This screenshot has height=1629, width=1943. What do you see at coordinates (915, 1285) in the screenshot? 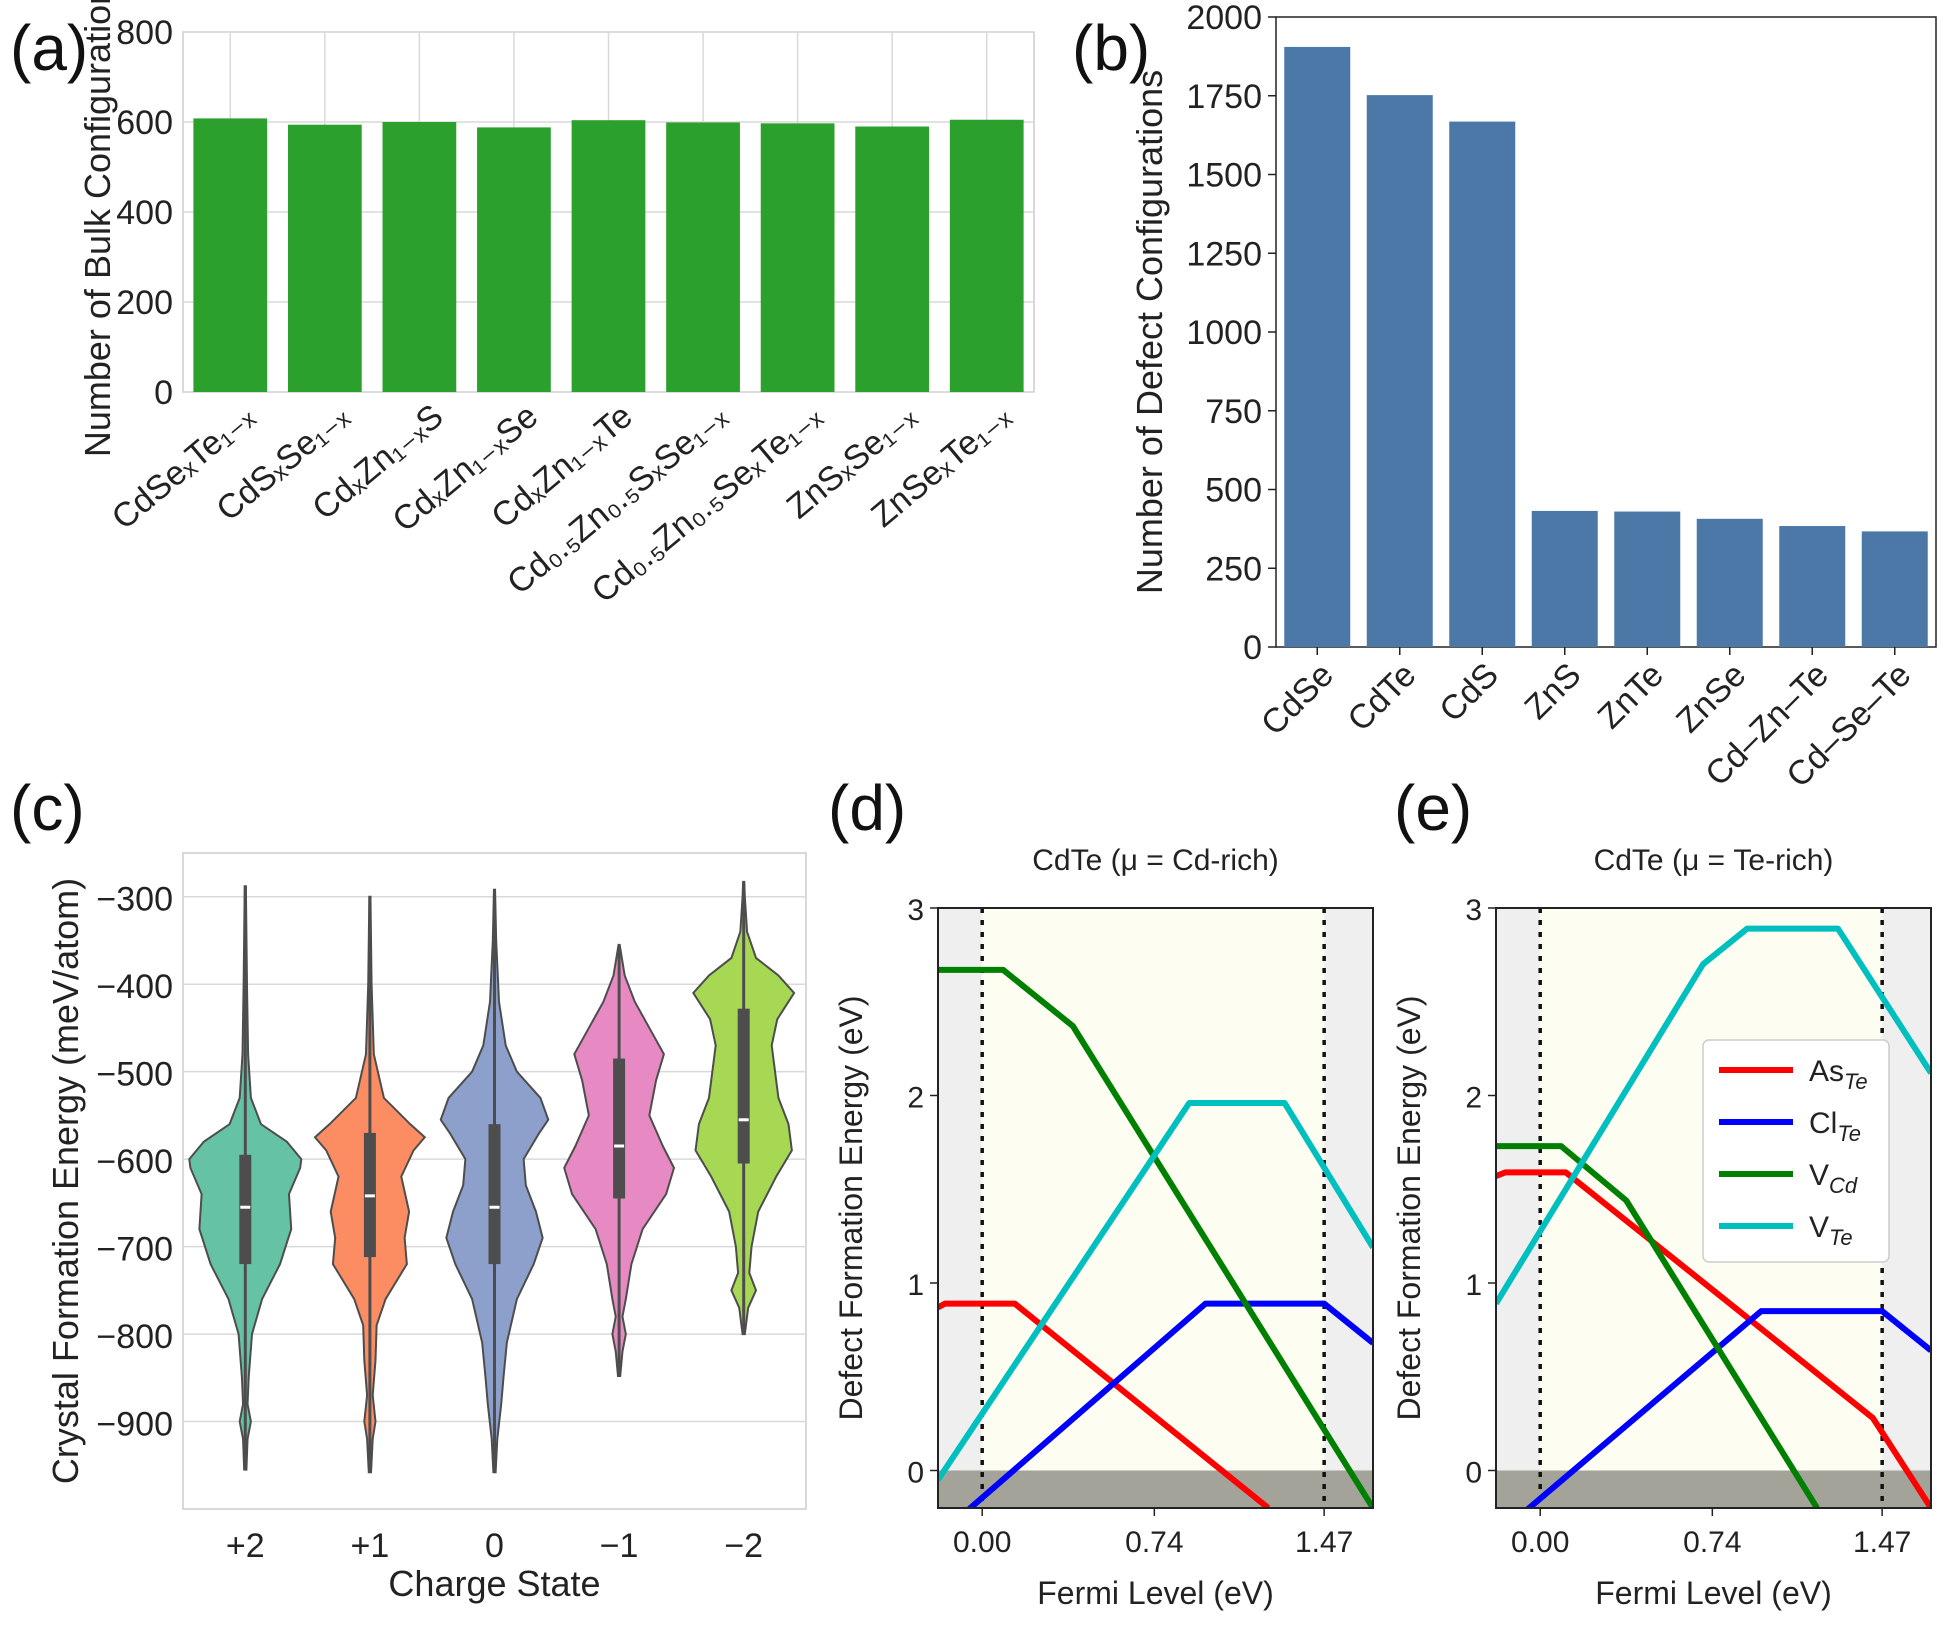
I see `y-tick-label: 1` at bounding box center [915, 1285].